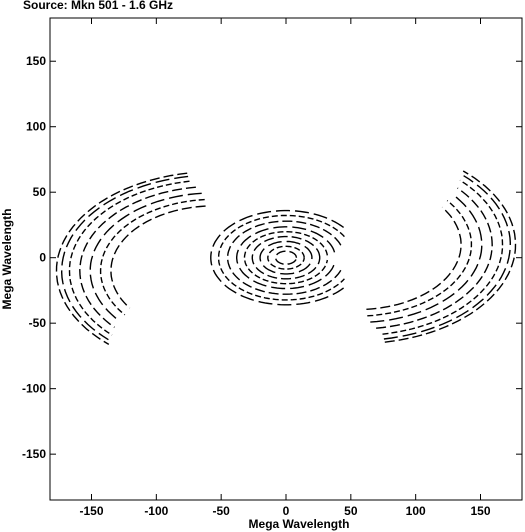 The width and height of the screenshot is (525, 532). I want to click on y-tick-label: -50, so click(38, 323).